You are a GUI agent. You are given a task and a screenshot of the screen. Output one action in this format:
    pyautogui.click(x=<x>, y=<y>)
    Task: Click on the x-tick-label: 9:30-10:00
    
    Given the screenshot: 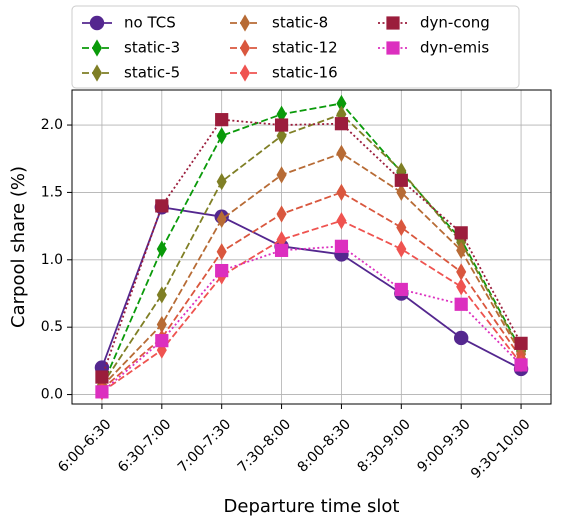 What is the action you would take?
    pyautogui.click(x=501, y=449)
    